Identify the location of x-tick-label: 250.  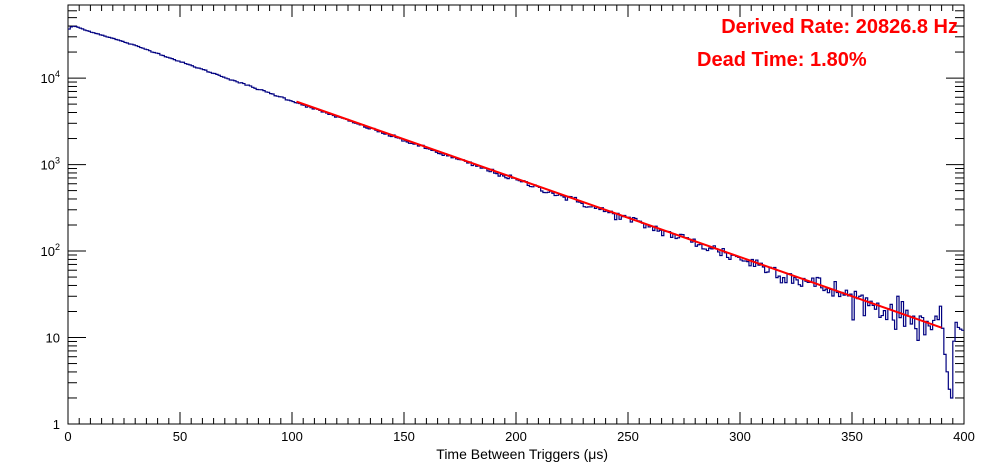
(628, 436).